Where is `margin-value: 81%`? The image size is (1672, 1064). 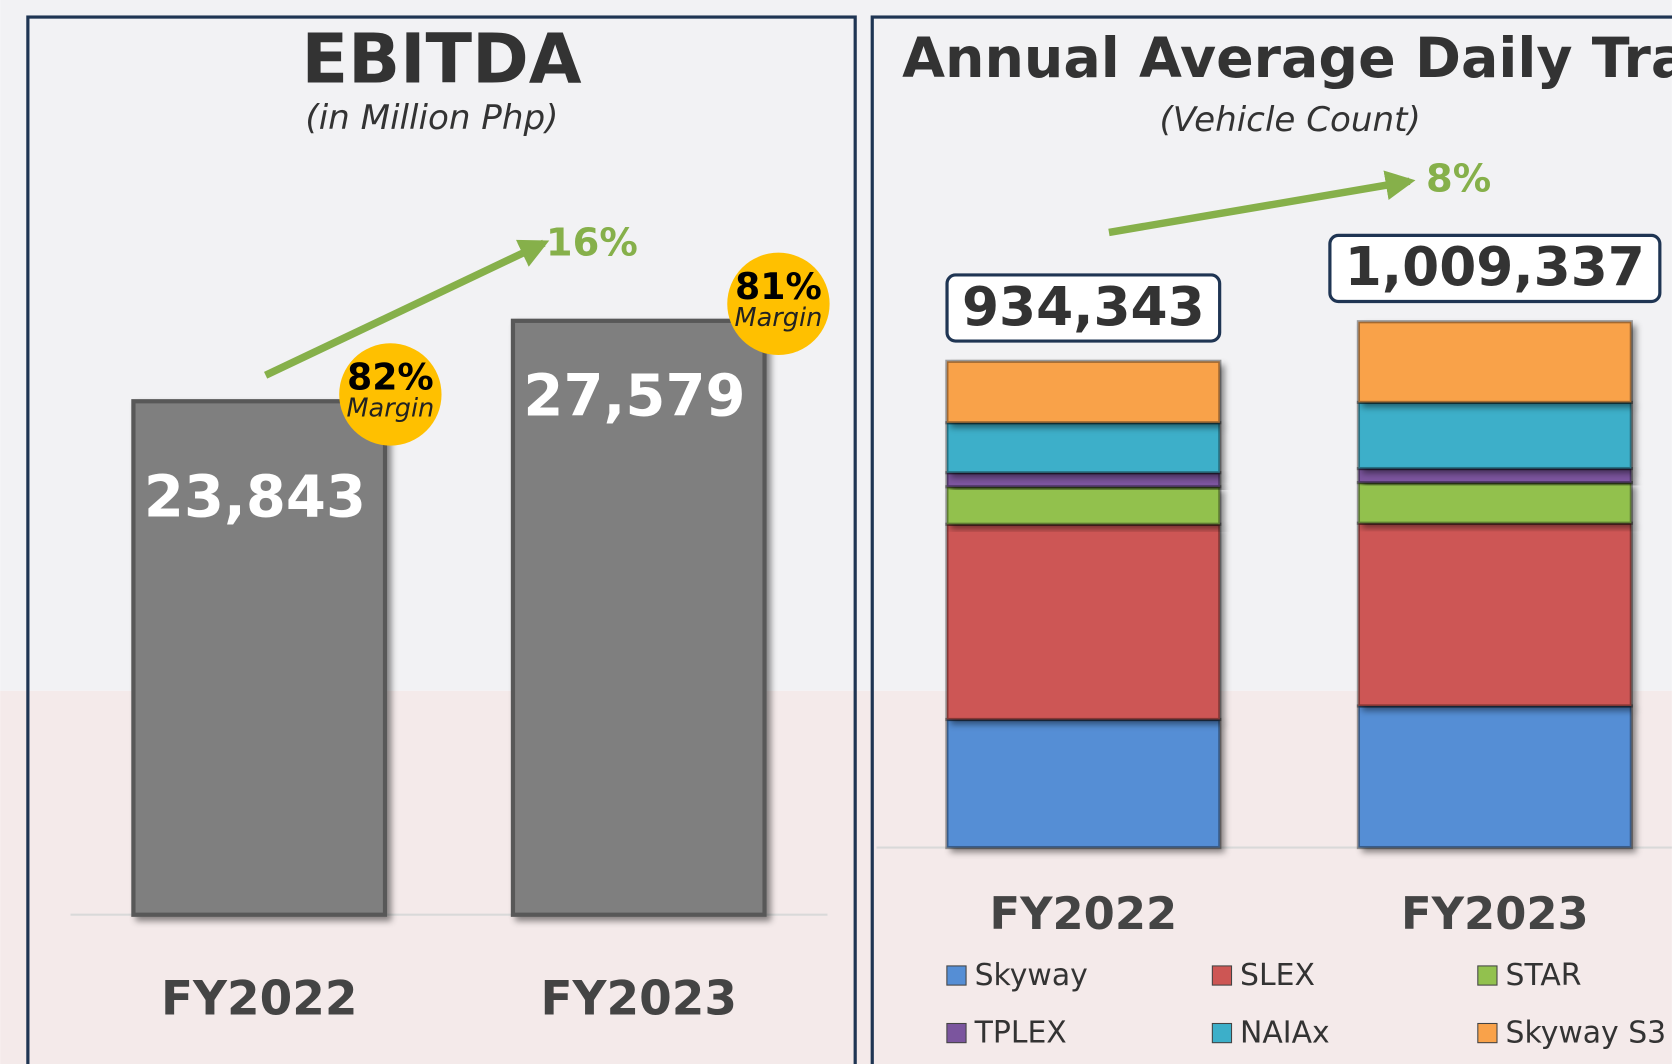 margin-value: 81% is located at coordinates (778, 286).